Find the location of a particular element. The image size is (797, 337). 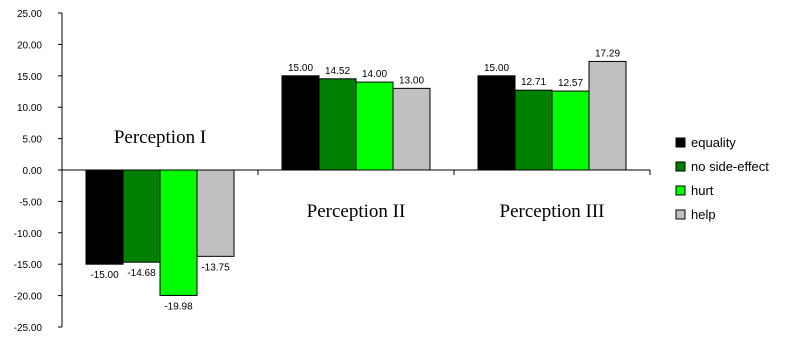

data-label: 13.00 is located at coordinates (411, 80).